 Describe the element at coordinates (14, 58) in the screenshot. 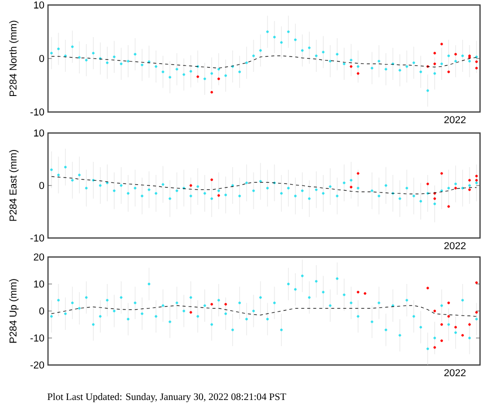

I see `y-axis-title: P284 North (mm)` at that location.